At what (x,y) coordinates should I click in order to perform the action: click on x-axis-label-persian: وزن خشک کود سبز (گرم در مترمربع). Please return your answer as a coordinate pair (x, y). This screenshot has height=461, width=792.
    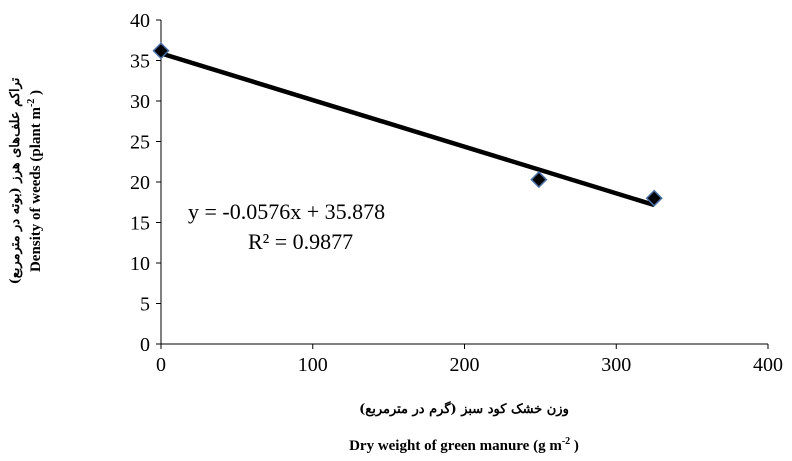
    Looking at the image, I should click on (464, 408).